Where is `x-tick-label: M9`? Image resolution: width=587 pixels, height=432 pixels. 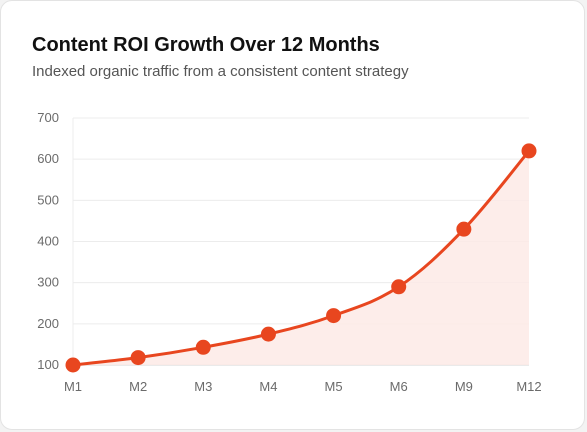
x-tick-label: M9 is located at coordinates (464, 386).